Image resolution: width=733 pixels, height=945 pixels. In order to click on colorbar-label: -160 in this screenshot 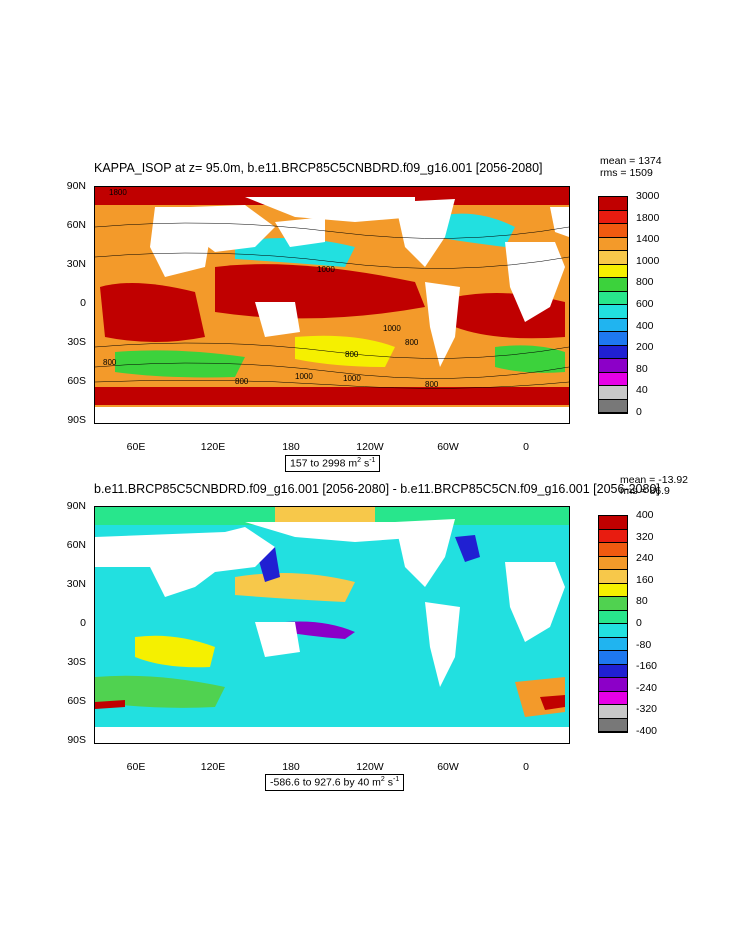, I will do `click(647, 666)`.